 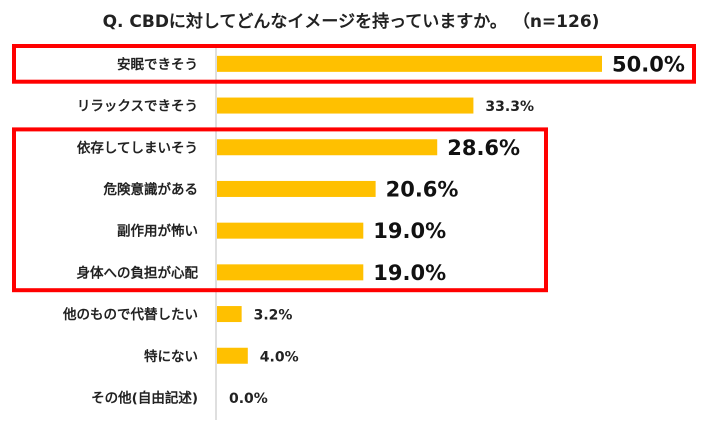 I want to click on category-label: その他(自由記述), so click(x=144, y=397).